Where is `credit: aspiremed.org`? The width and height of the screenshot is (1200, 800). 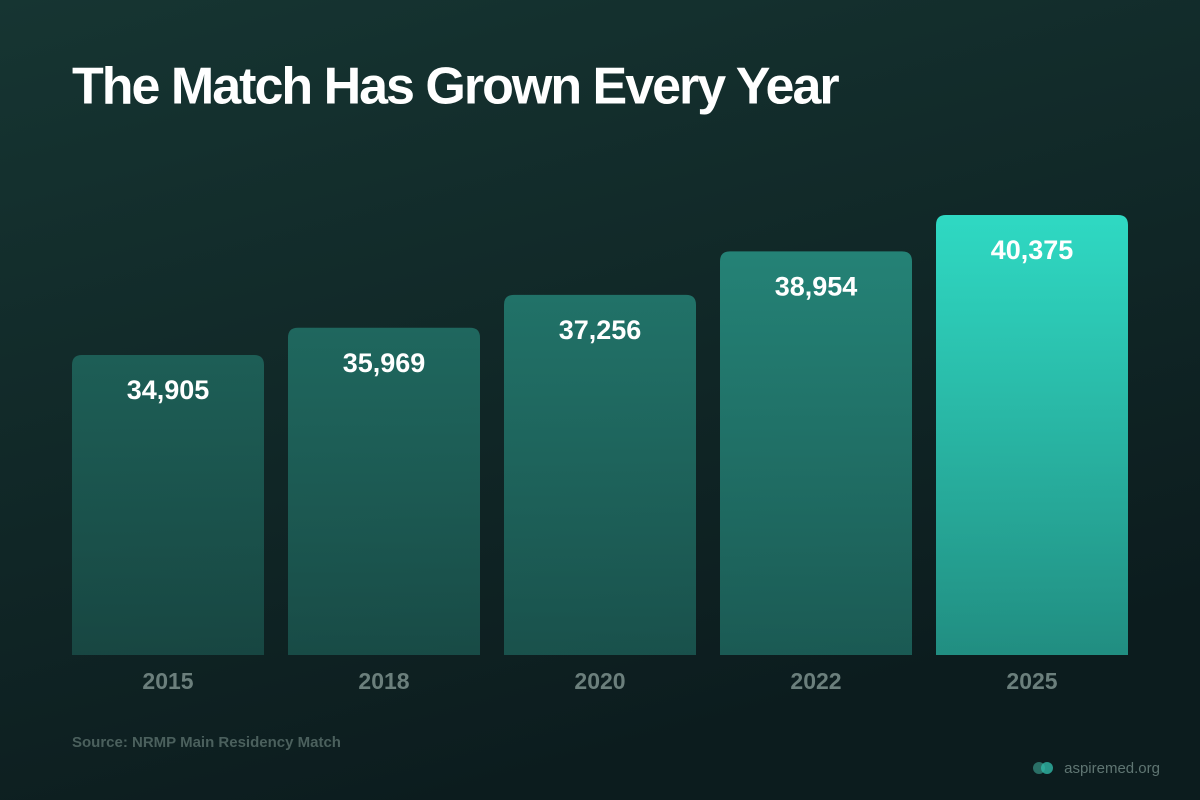 credit: aspiremed.org is located at coordinates (1112, 768).